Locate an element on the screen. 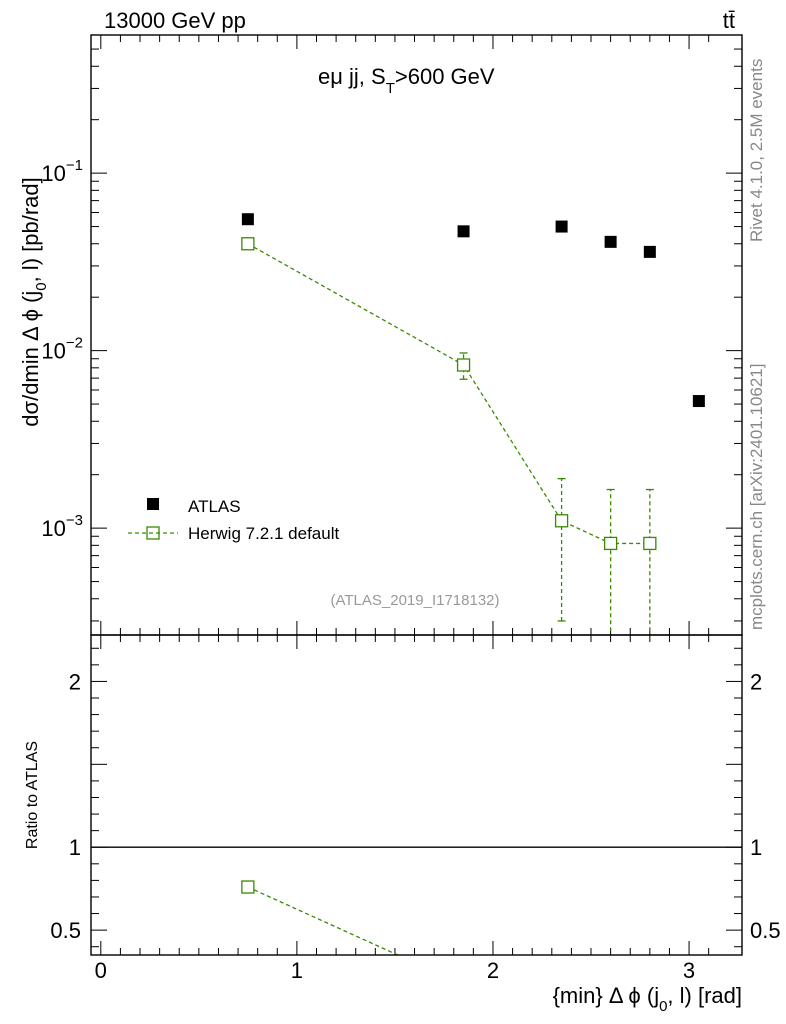 The image size is (786, 1024). xlabel-sub: 0 is located at coordinates (663, 1006).